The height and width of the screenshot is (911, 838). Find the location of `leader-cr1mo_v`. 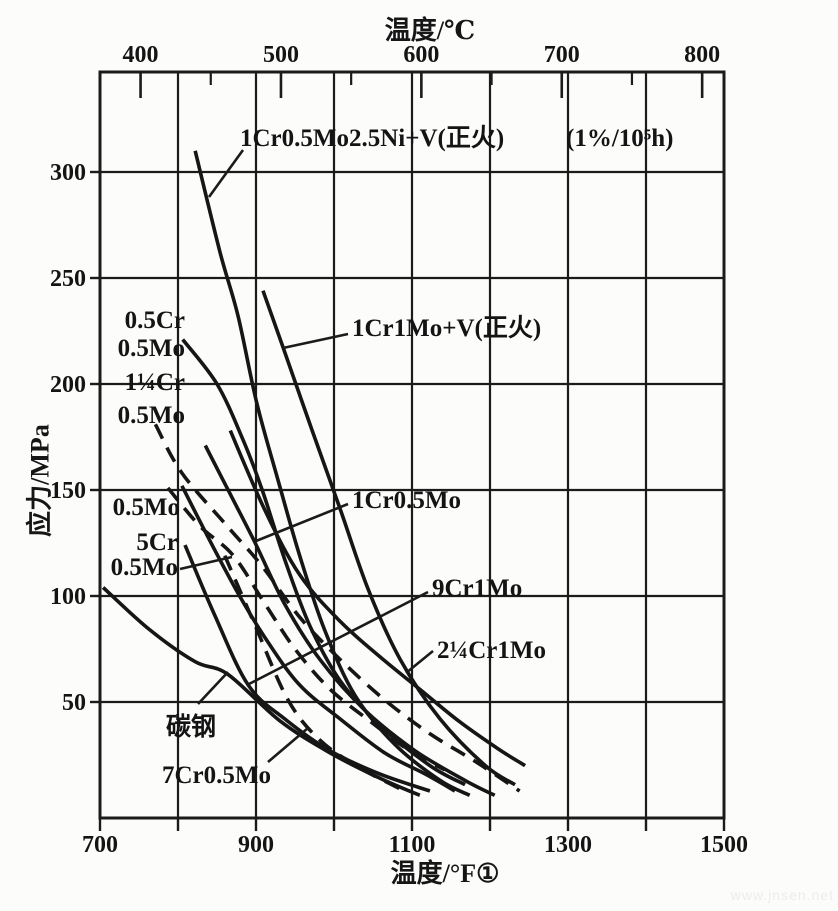

leader-cr1mo_v is located at coordinates (315, 341).